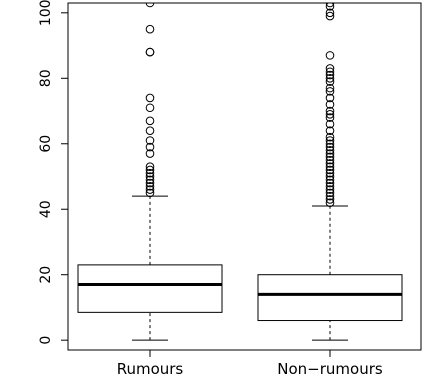 The height and width of the screenshot is (383, 427). I want to click on x-category-label: Rumours, so click(150, 369).